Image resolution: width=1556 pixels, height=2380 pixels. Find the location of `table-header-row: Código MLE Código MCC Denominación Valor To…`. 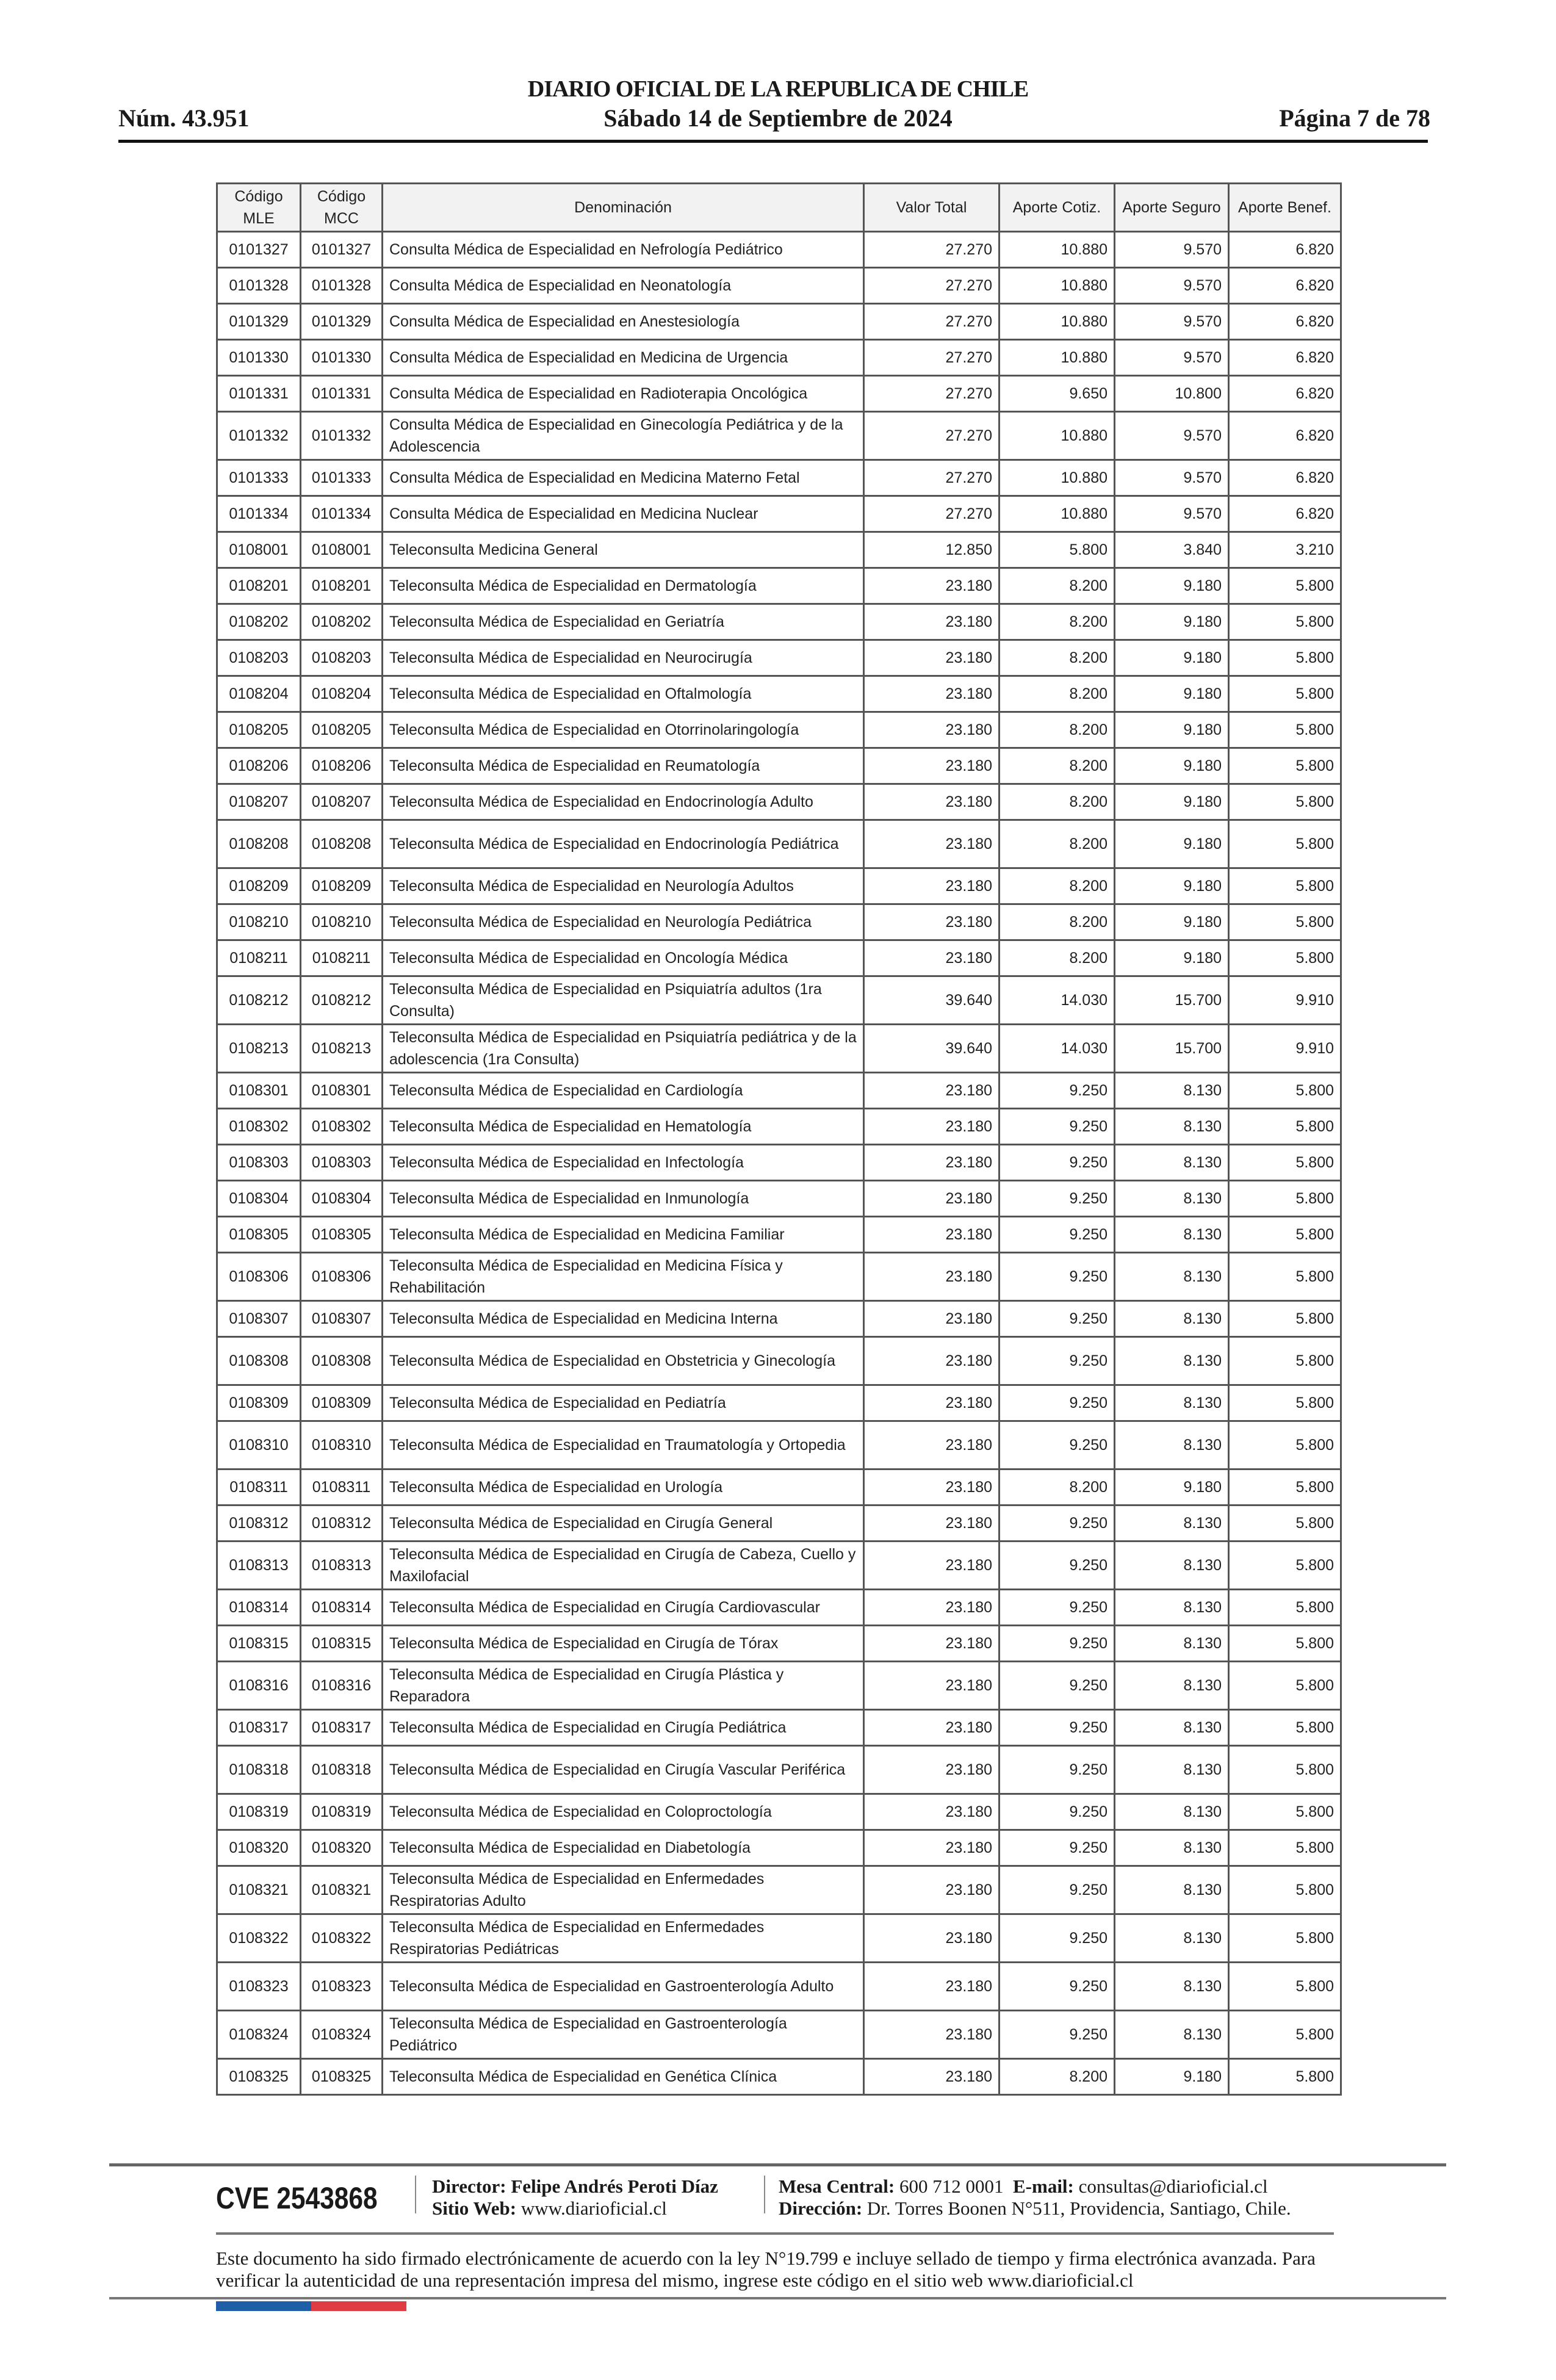

table-header-row: Código MLE Código MCC Denominación Valor To… is located at coordinates (779, 208).